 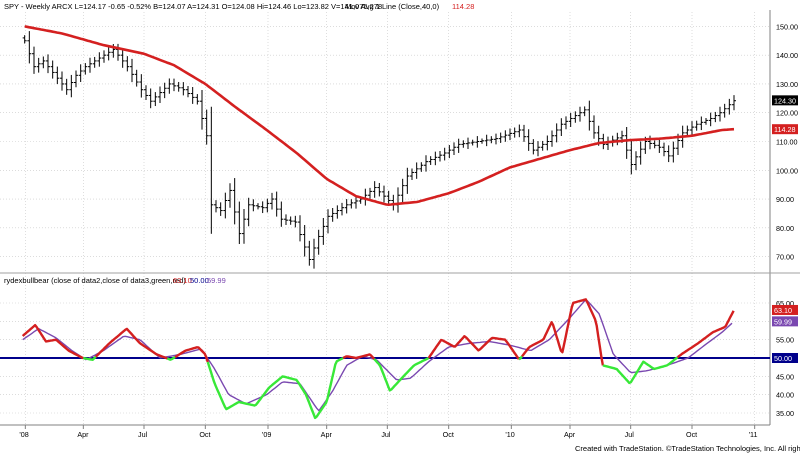 I want to click on oscillator-tick-label: 40.00, so click(x=785, y=395).